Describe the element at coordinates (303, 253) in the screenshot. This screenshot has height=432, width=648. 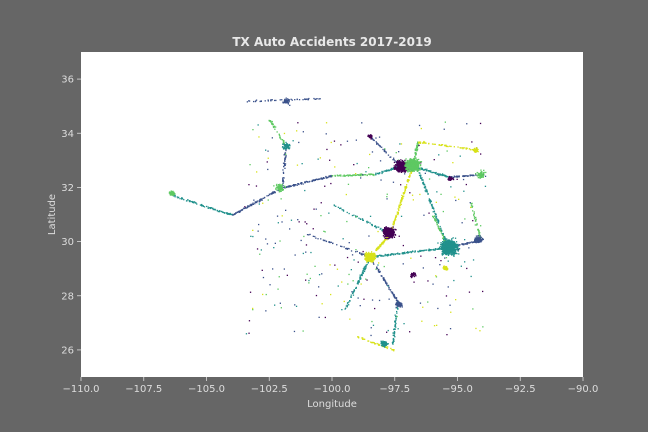
I see `scatter-point-1992` at that location.